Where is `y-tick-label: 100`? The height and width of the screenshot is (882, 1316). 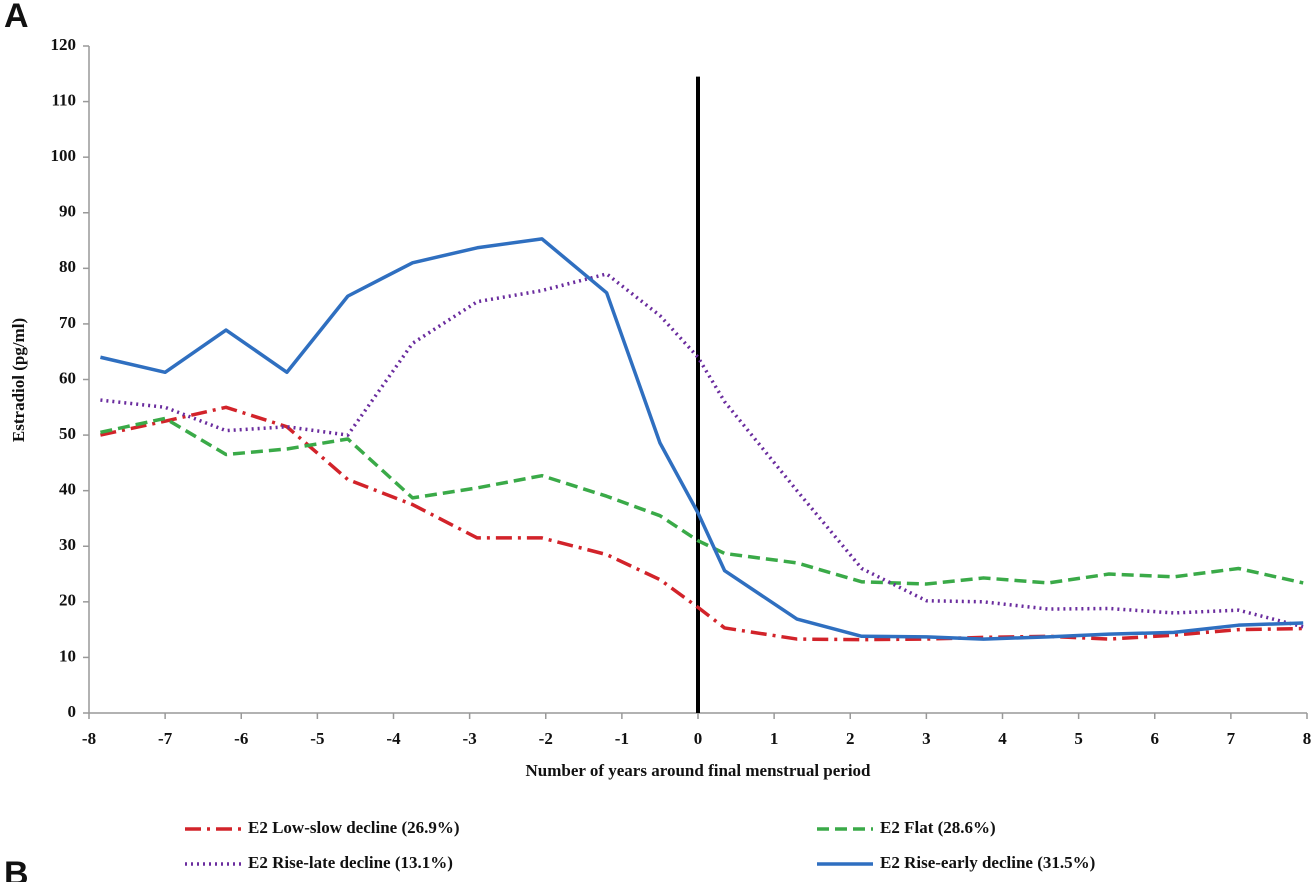 y-tick-label: 100 is located at coordinates (64, 155).